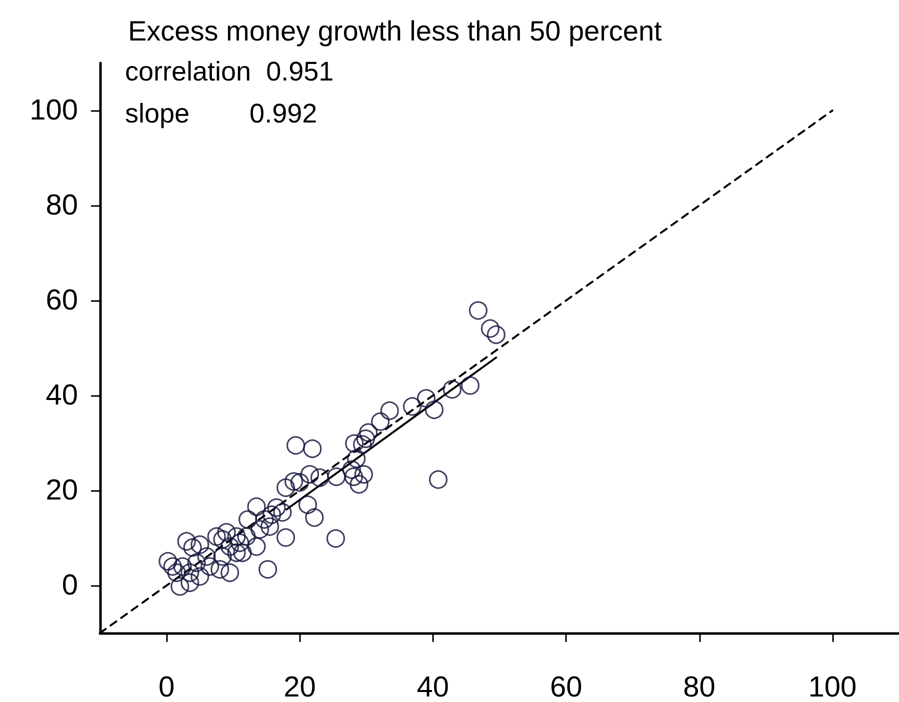  Describe the element at coordinates (229, 71) in the screenshot. I see `annotation: correlation 0.951` at that location.